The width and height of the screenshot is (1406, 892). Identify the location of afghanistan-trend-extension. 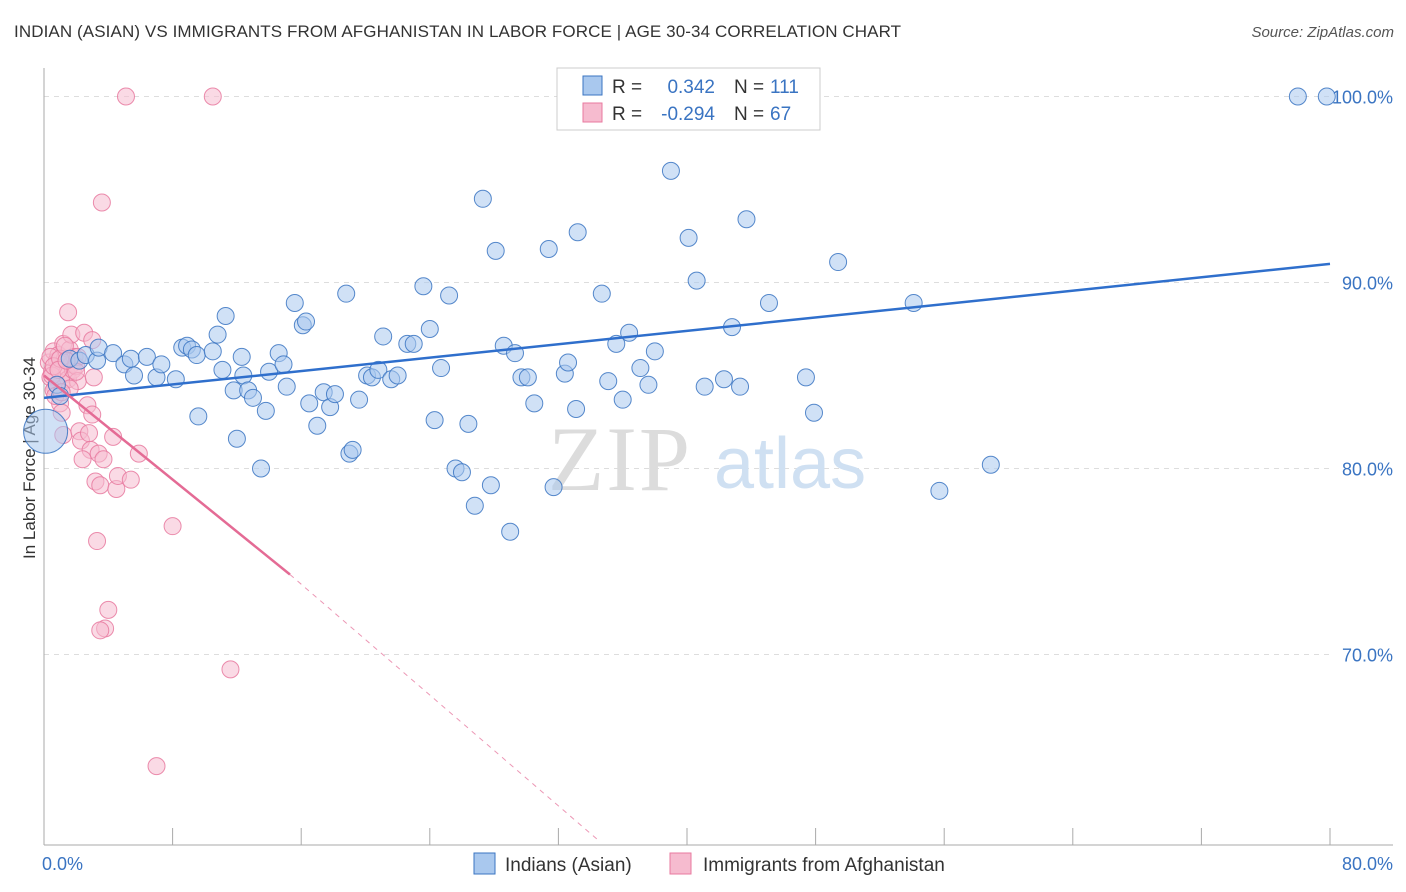
(444, 707).